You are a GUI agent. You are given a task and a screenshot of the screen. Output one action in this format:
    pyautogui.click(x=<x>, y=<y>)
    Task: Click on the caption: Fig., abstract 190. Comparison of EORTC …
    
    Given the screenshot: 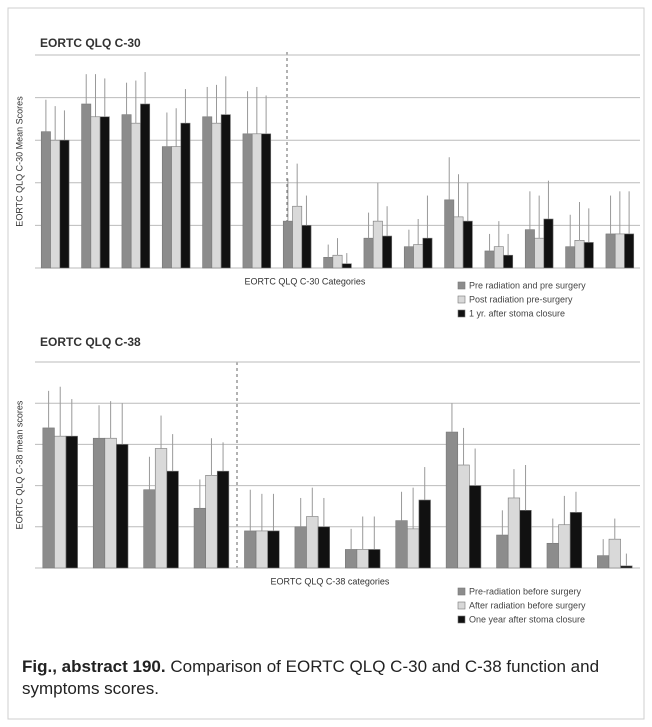 What is the action you would take?
    pyautogui.click(x=322, y=678)
    